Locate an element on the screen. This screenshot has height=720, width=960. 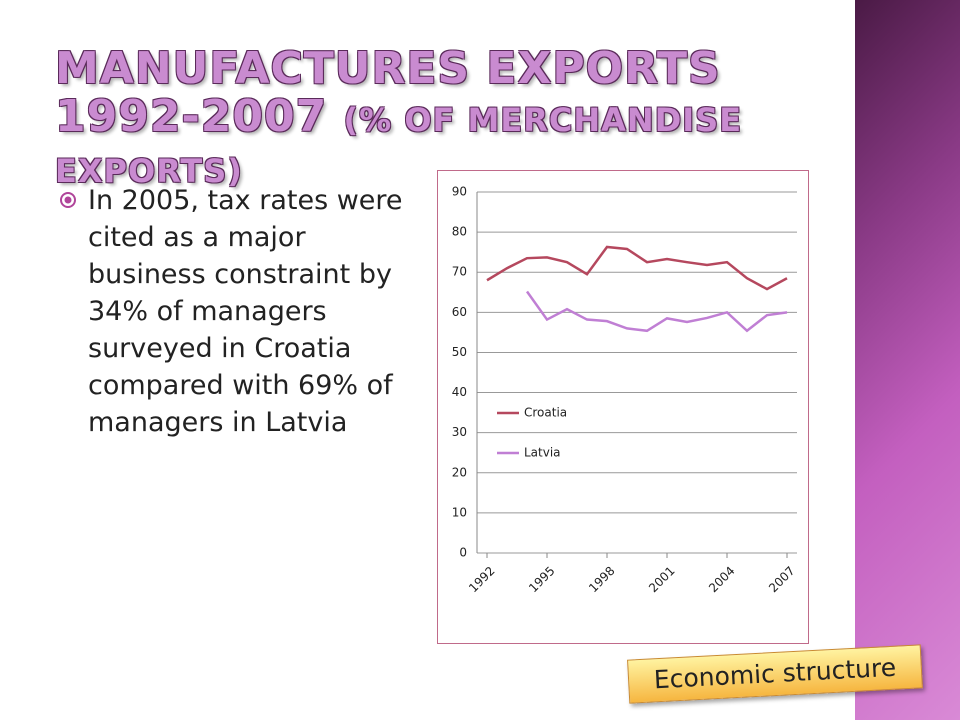
y-tick-label: 10 is located at coordinates (459, 512).